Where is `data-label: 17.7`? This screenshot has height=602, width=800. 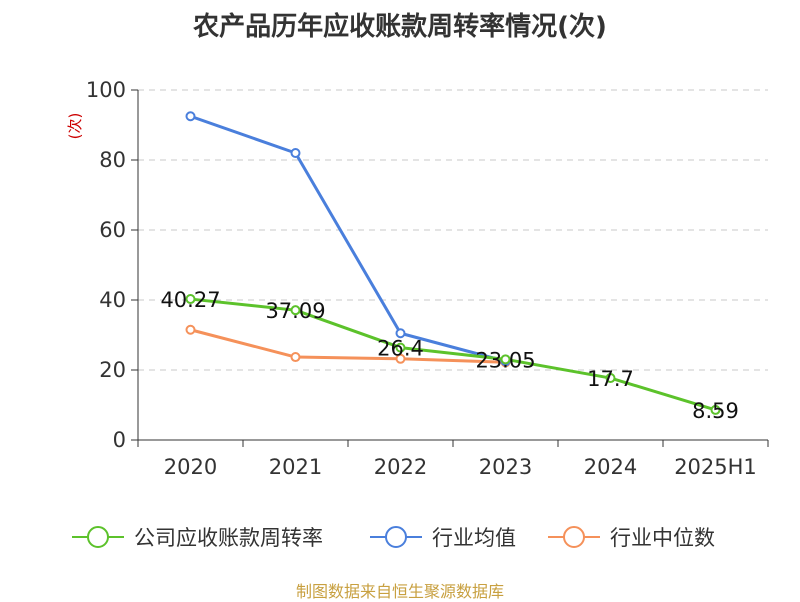
data-label: 17.7 is located at coordinates (610, 379).